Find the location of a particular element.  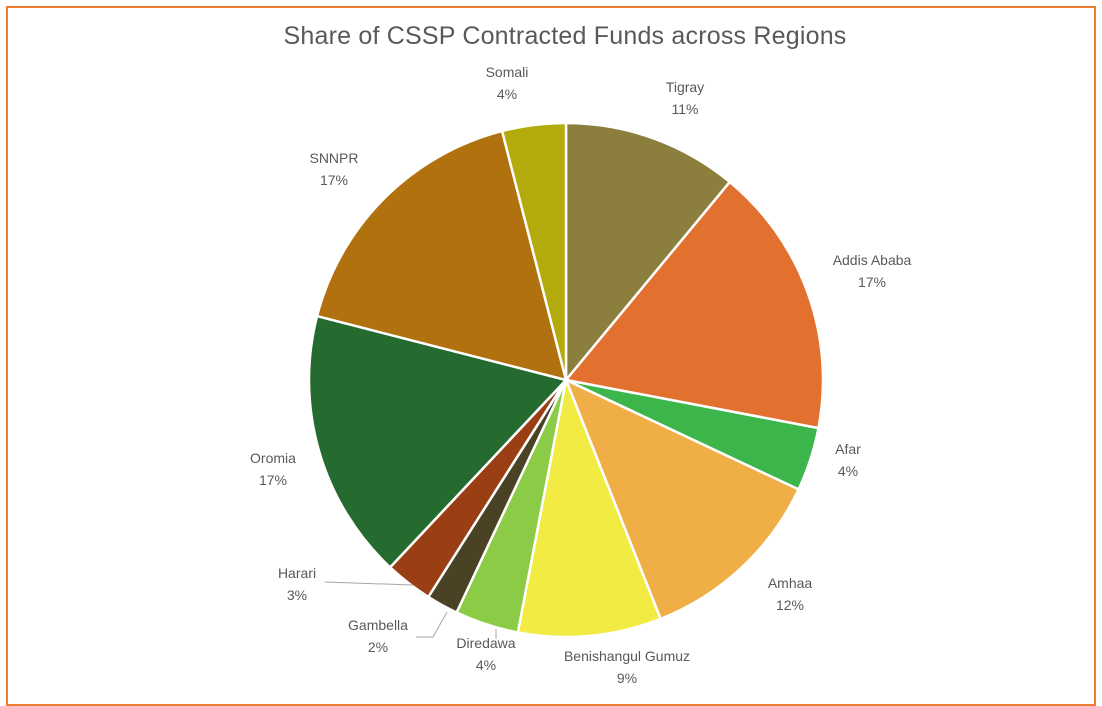

slice-pct-benishangul-gumuz: 9% is located at coordinates (627, 678).